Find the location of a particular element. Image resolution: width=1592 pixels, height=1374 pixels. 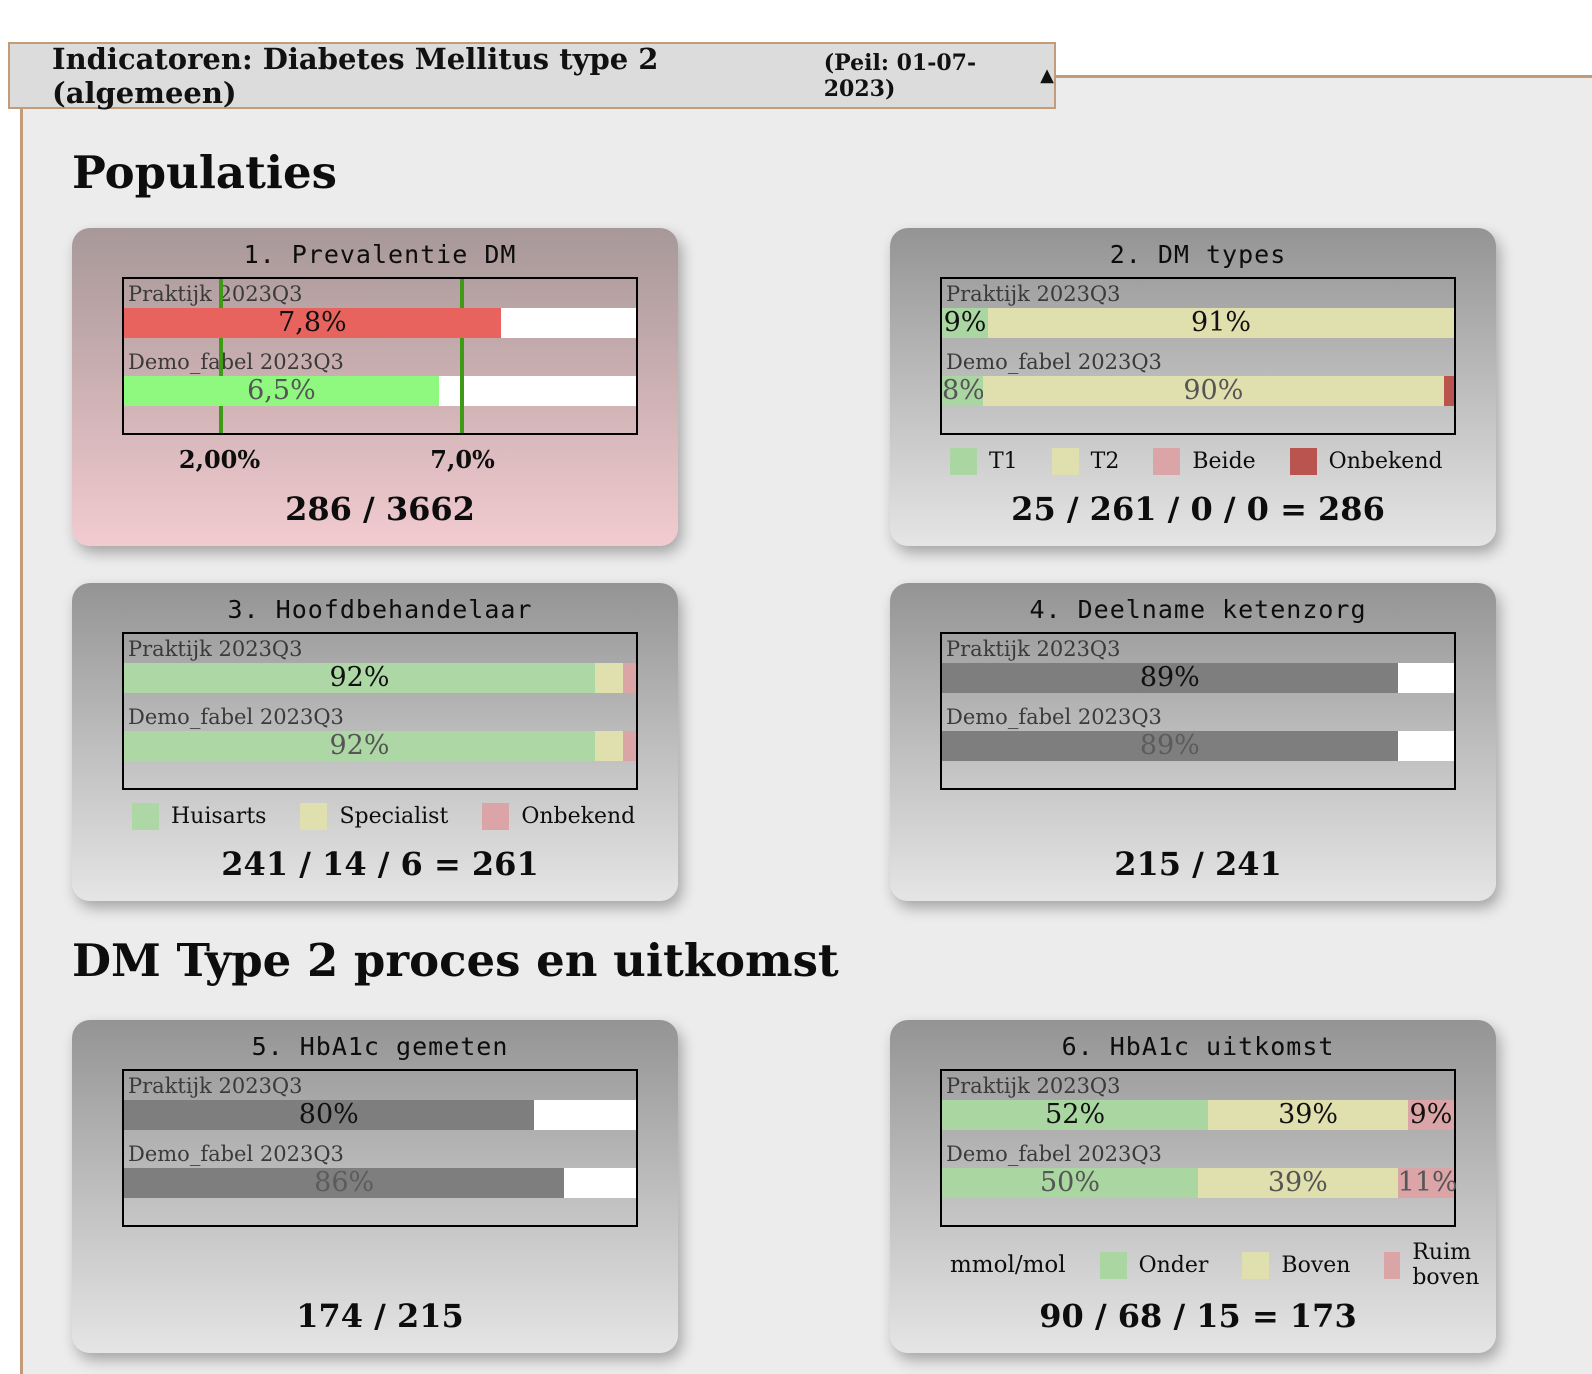

legend-label: T1 is located at coordinates (1003, 461).